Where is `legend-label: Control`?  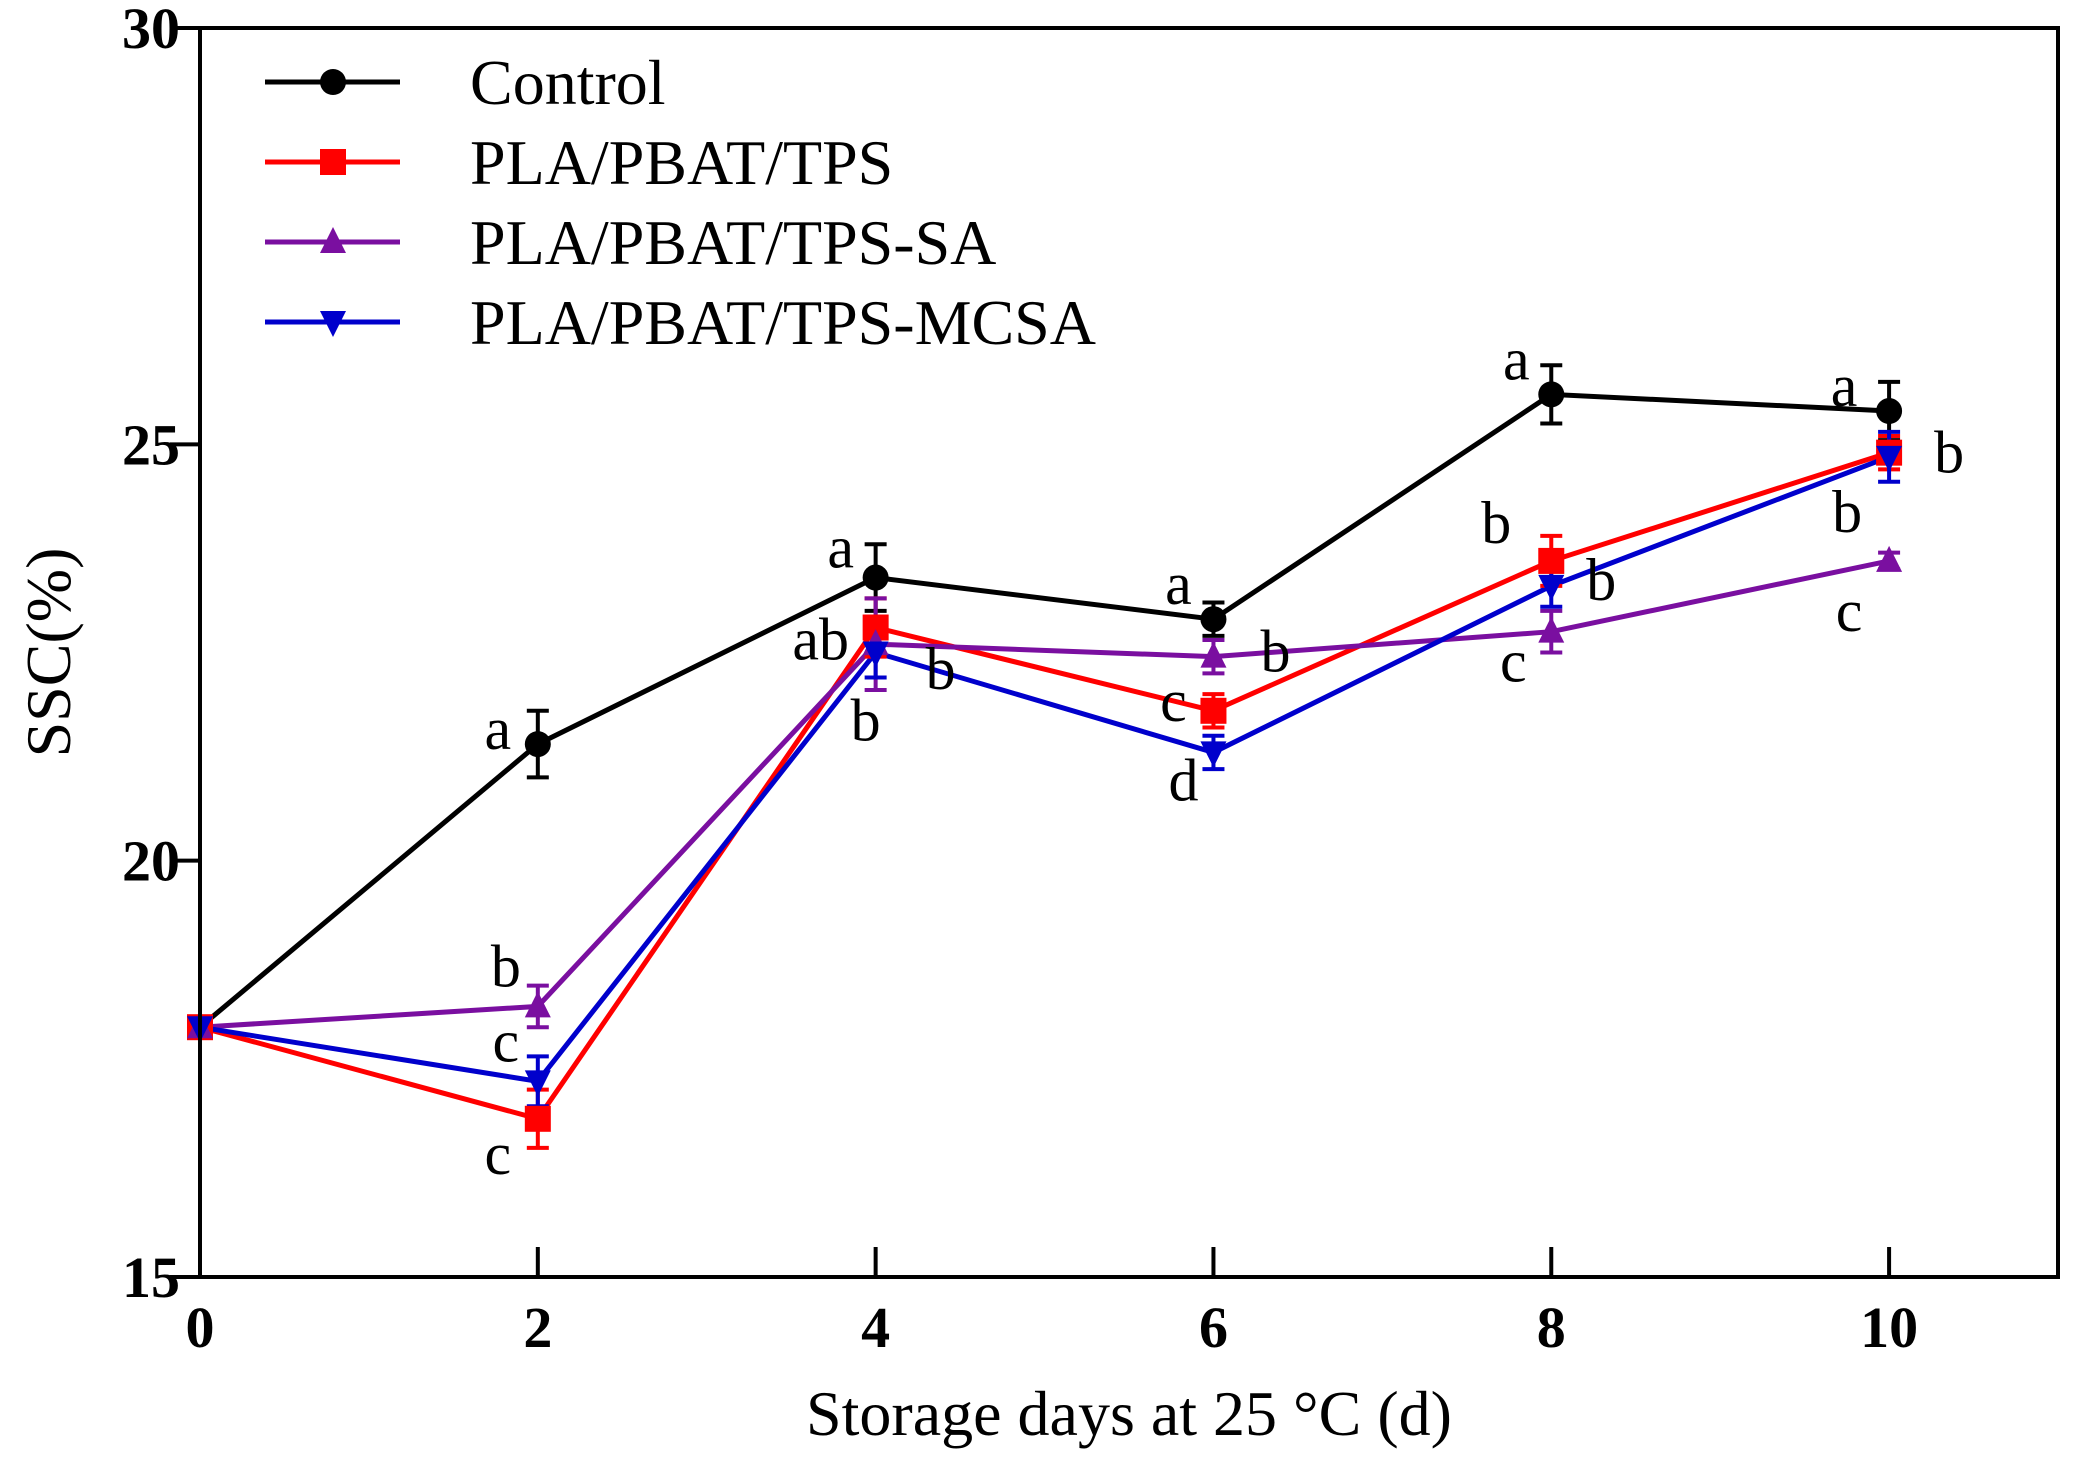 legend-label: Control is located at coordinates (568, 82).